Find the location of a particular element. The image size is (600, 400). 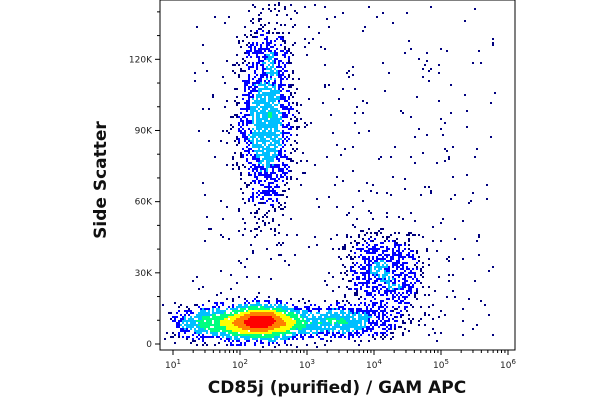

y-tick-label: 60K is located at coordinates (144, 203).